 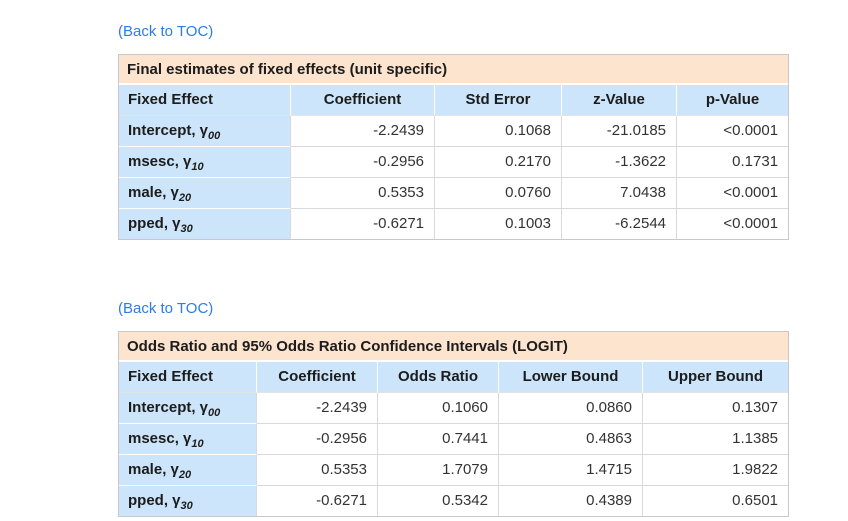 What do you see at coordinates (498, 193) in the screenshot?
I see `cell-value: 0.0760` at bounding box center [498, 193].